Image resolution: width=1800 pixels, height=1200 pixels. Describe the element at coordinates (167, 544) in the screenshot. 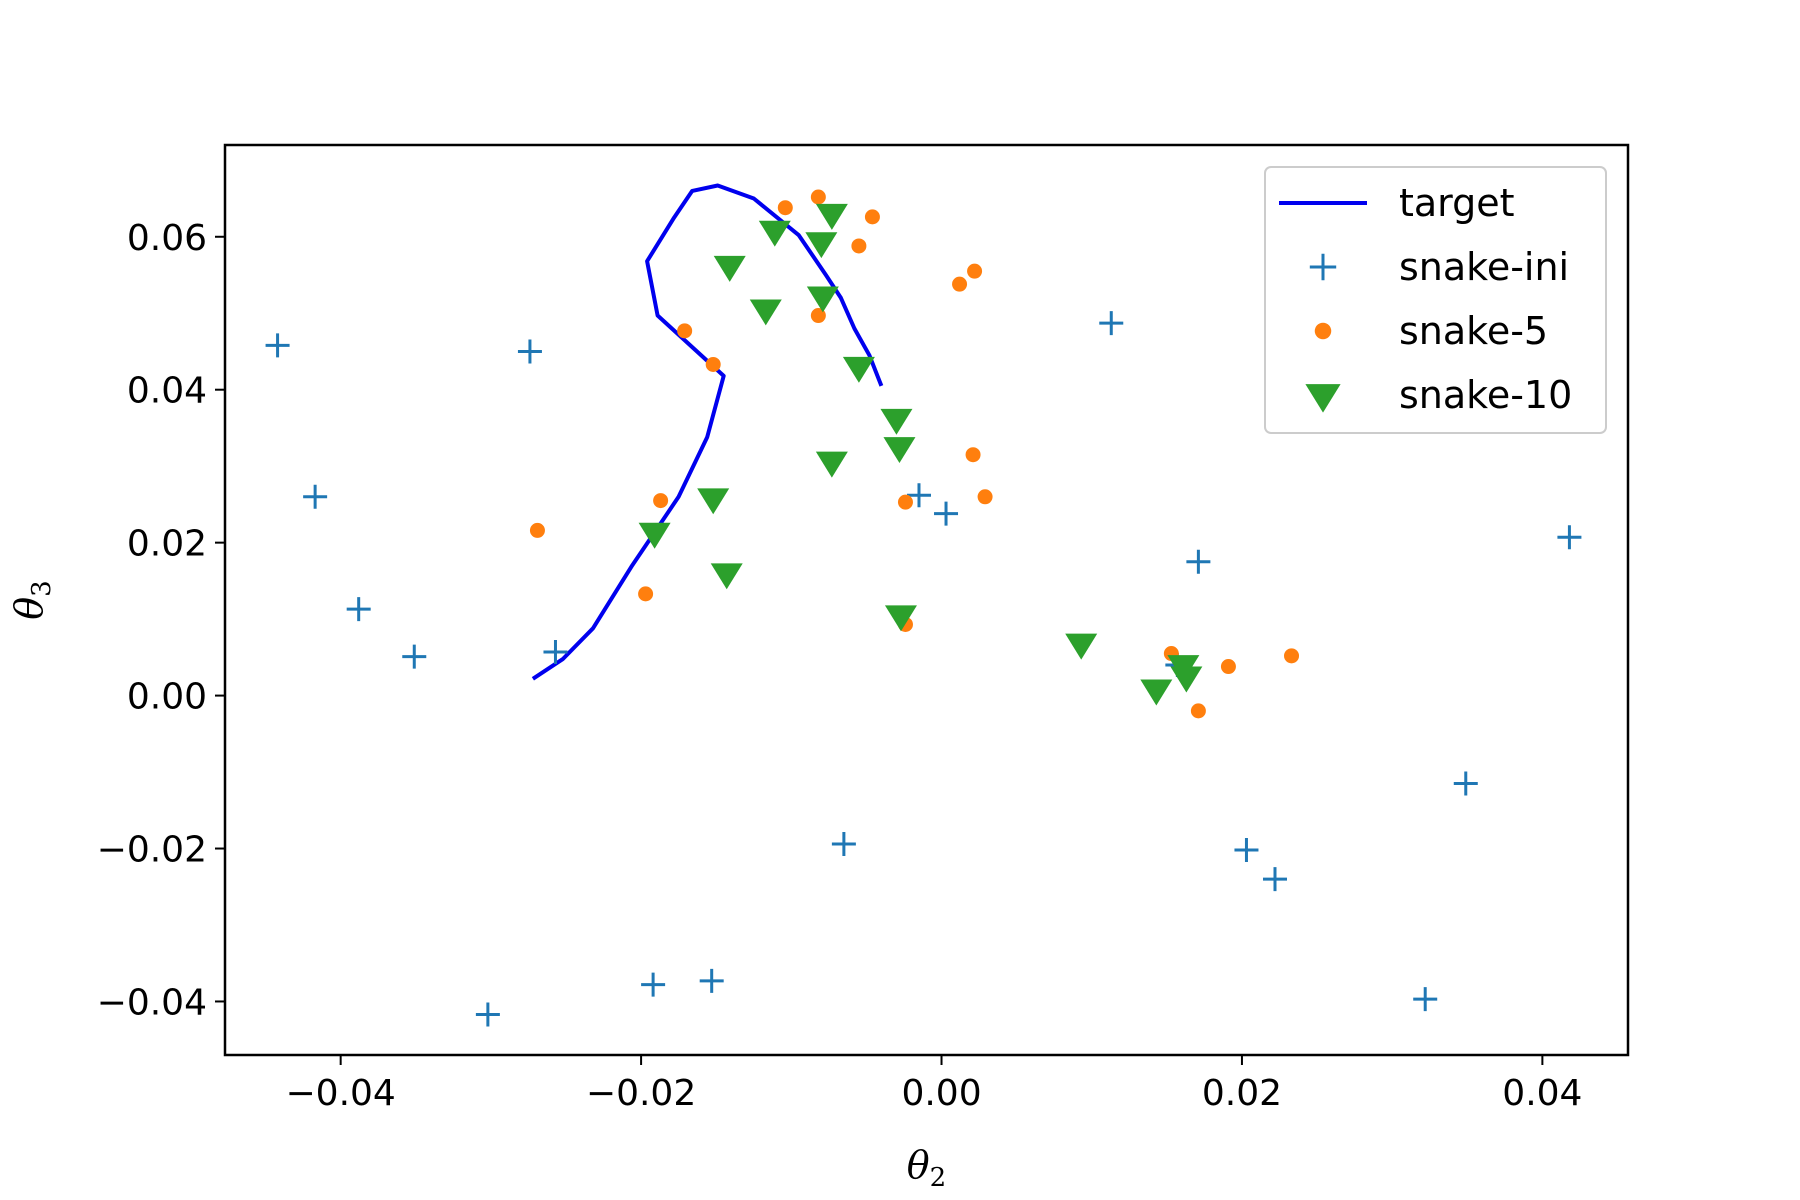

I see `y-tick-label: 0.02` at that location.